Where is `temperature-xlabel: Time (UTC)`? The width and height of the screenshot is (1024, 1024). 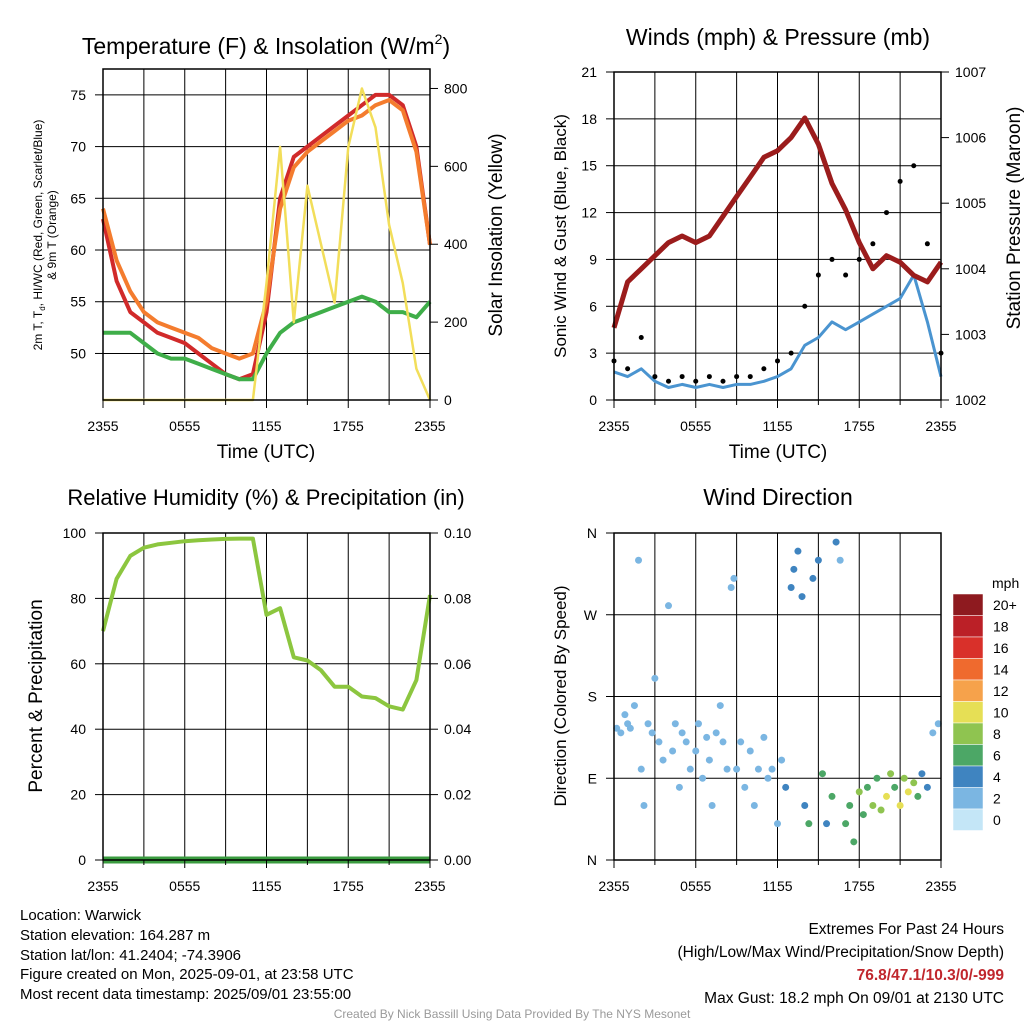 temperature-xlabel: Time (UTC) is located at coordinates (266, 452).